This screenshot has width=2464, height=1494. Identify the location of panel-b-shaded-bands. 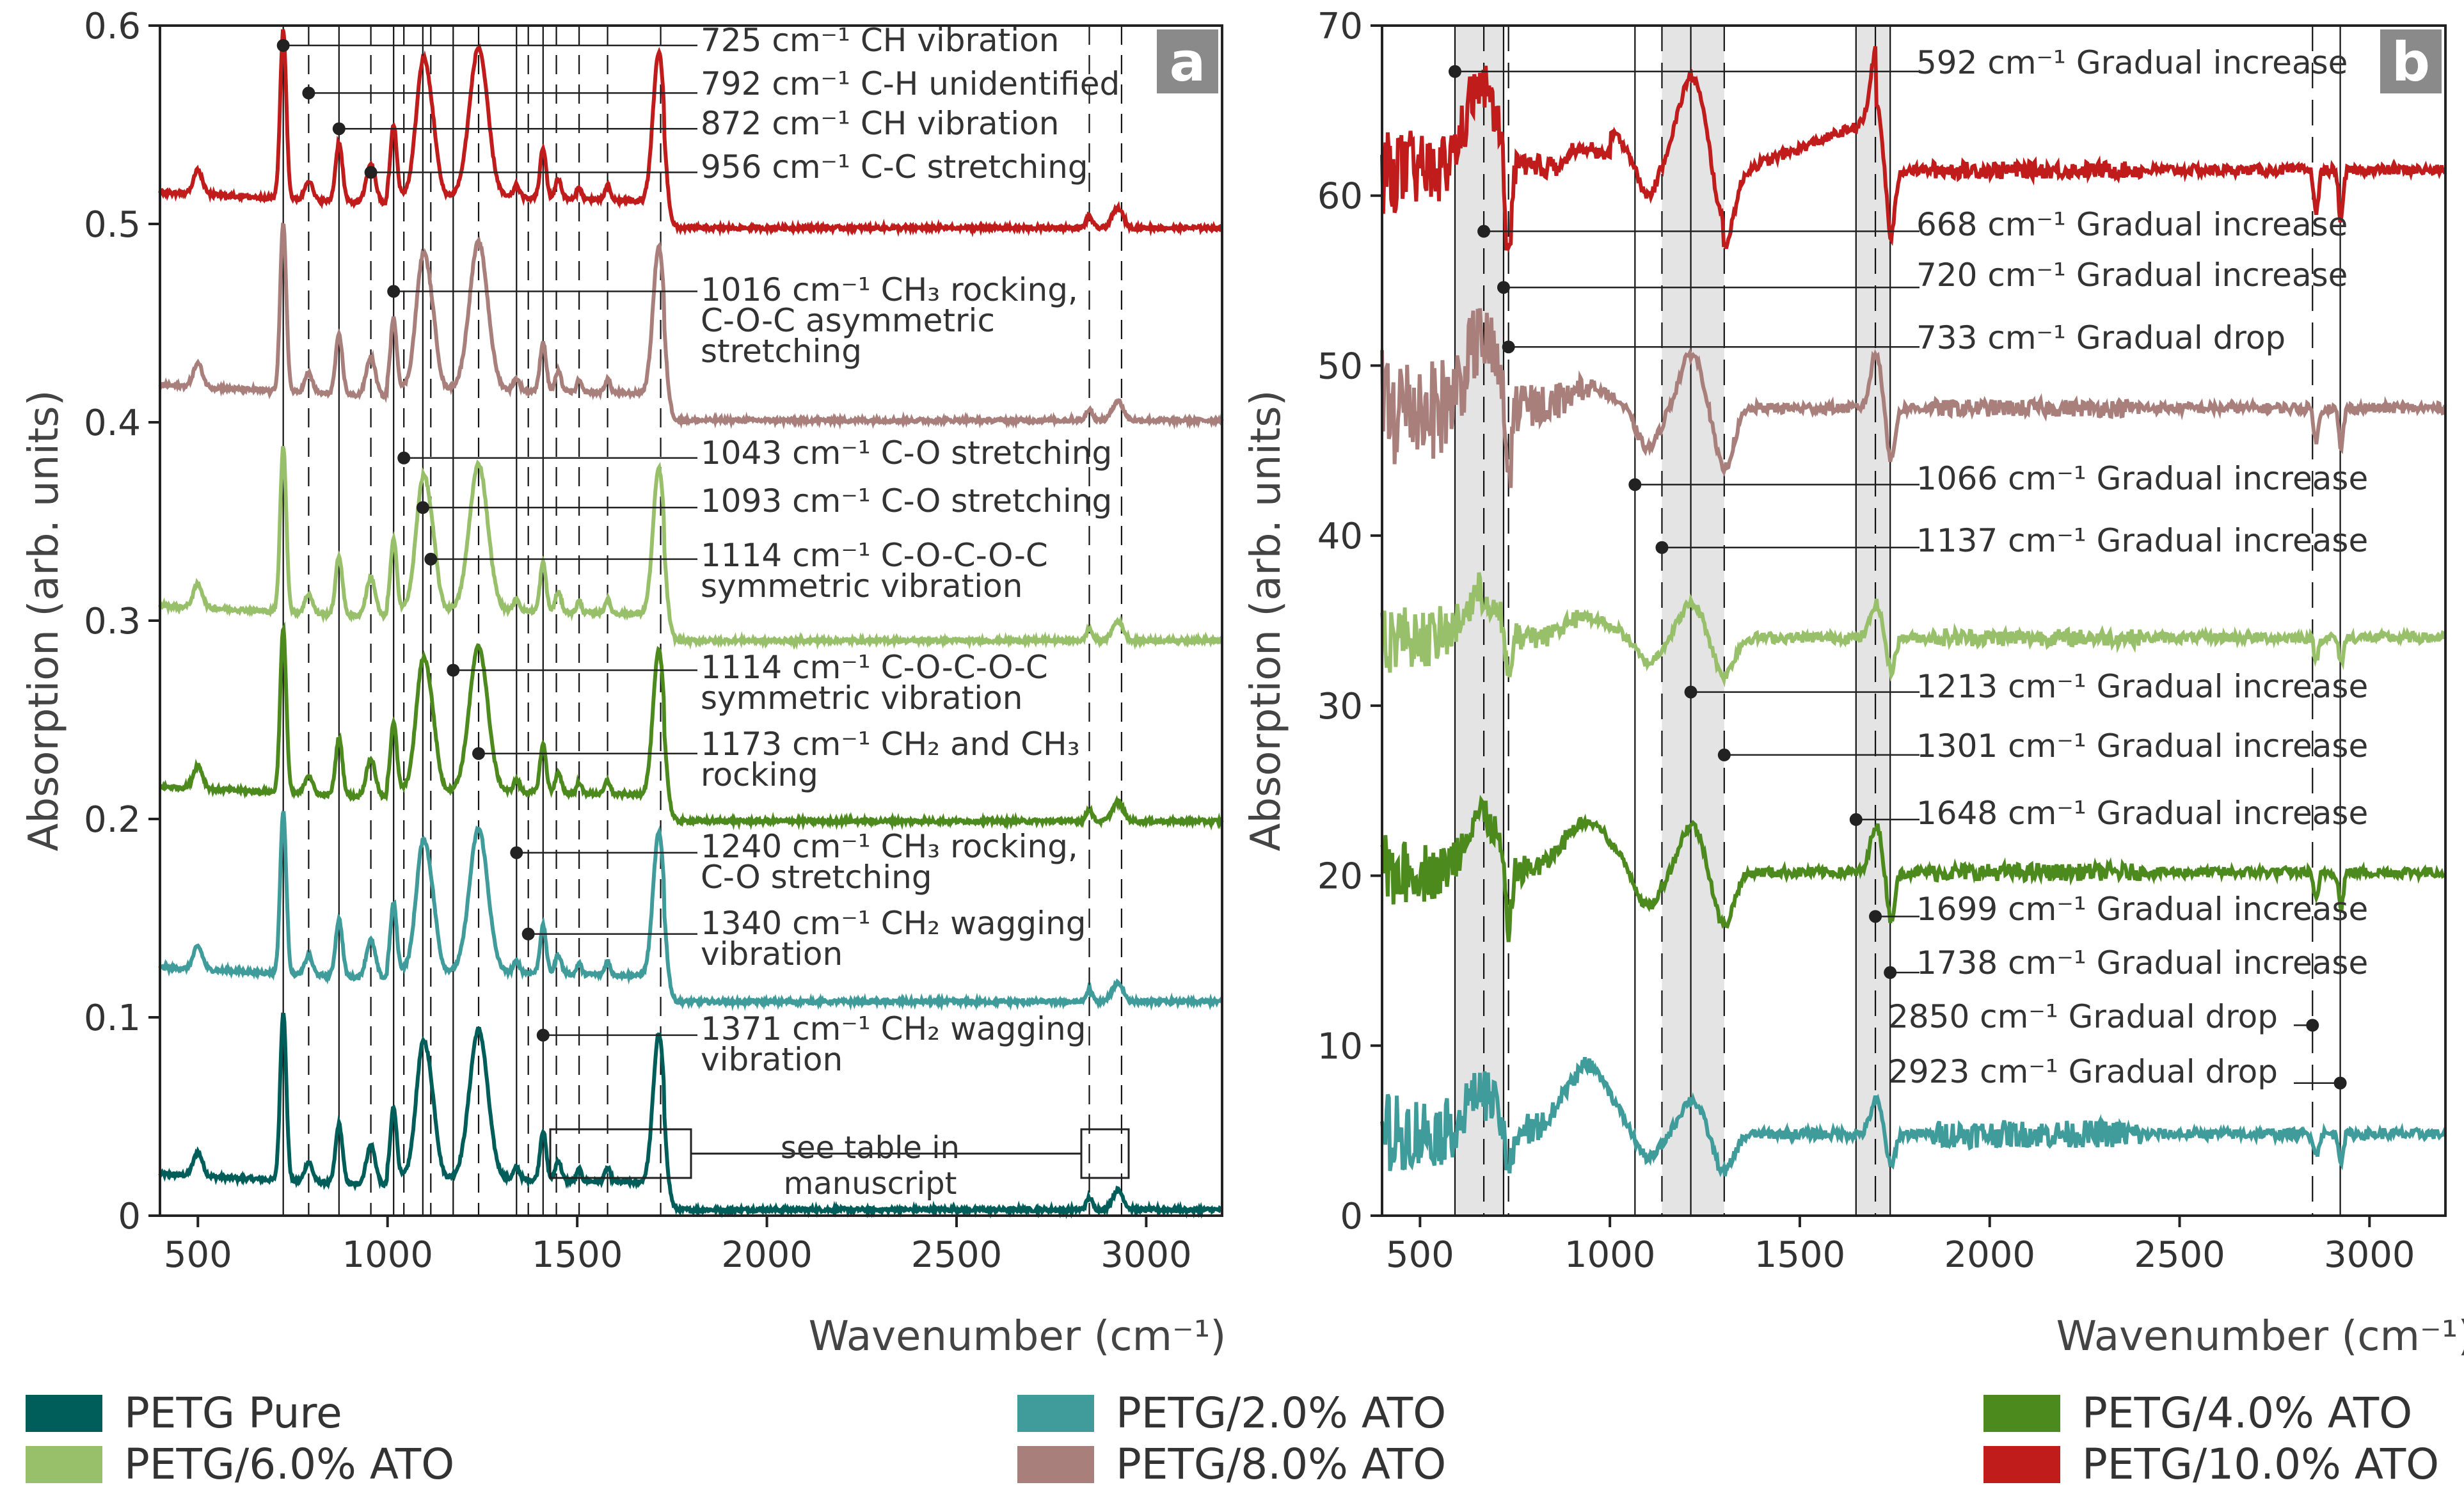
(1672, 621).